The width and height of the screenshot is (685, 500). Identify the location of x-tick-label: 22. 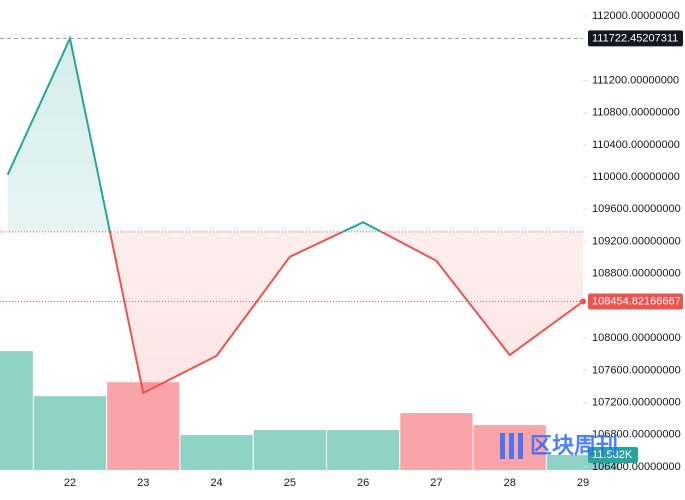
(70, 483).